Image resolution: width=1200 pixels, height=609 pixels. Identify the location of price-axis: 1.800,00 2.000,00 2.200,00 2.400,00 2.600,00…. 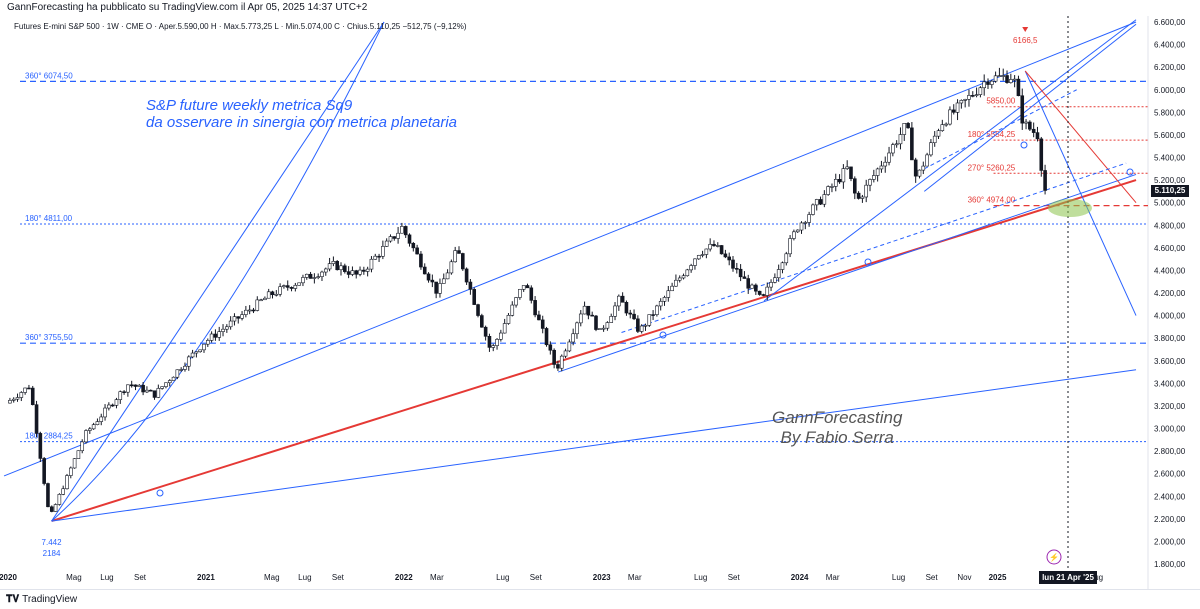
(1170, 293).